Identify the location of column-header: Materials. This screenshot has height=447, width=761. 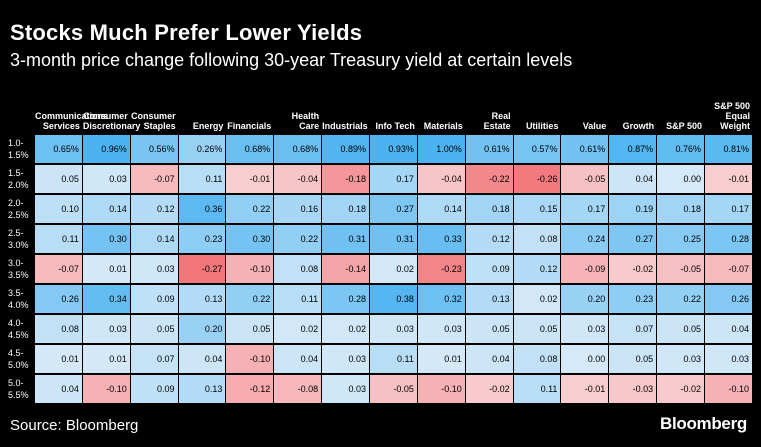
(443, 126).